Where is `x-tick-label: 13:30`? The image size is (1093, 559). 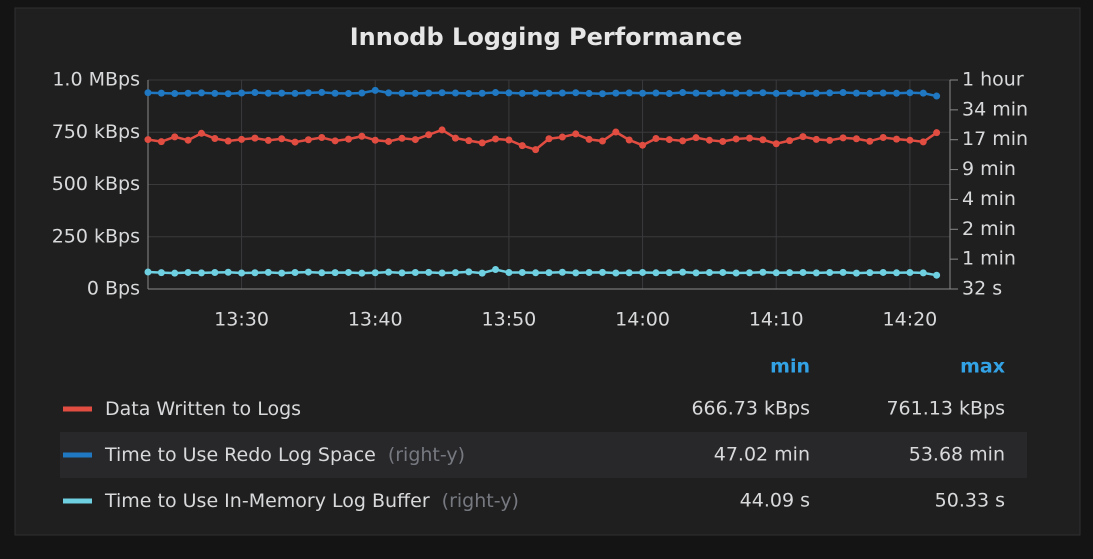 x-tick-label: 13:30 is located at coordinates (241, 320).